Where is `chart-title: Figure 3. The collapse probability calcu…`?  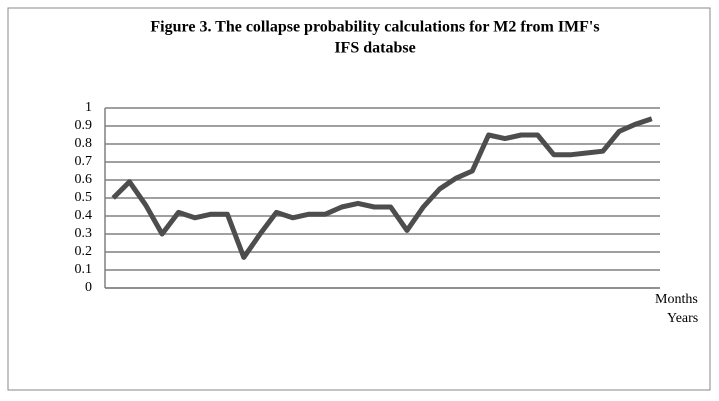
chart-title: Figure 3. The collapse probability calcu… is located at coordinates (374, 27).